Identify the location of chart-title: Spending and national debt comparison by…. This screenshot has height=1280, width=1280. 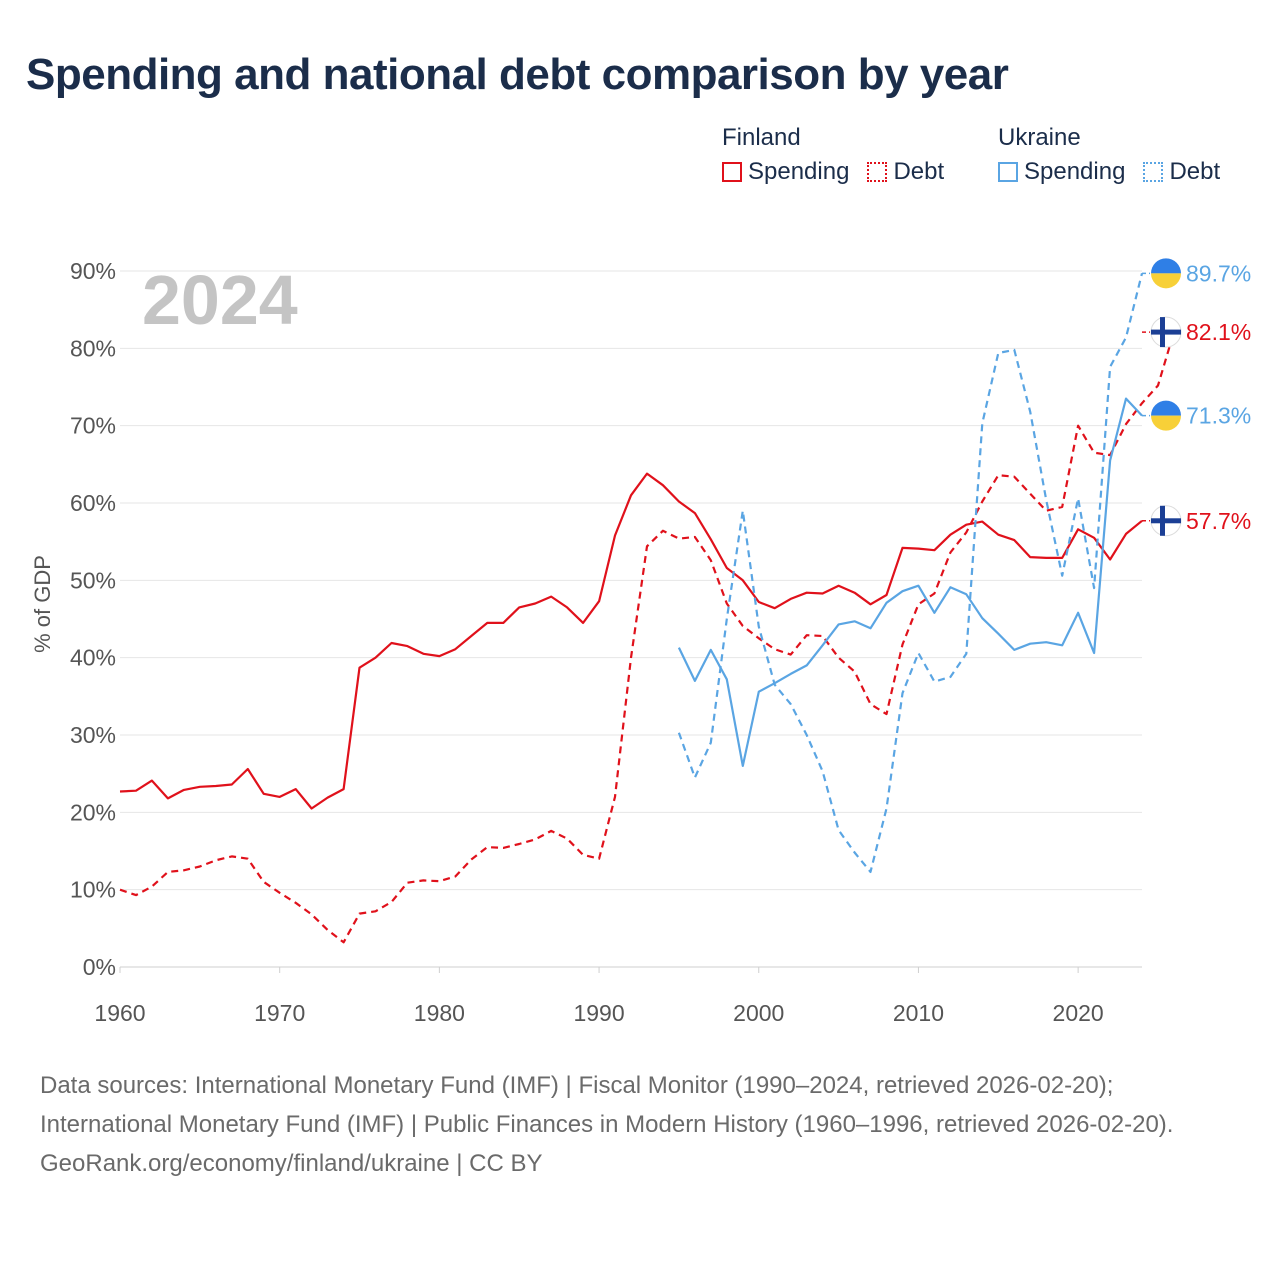
(517, 74).